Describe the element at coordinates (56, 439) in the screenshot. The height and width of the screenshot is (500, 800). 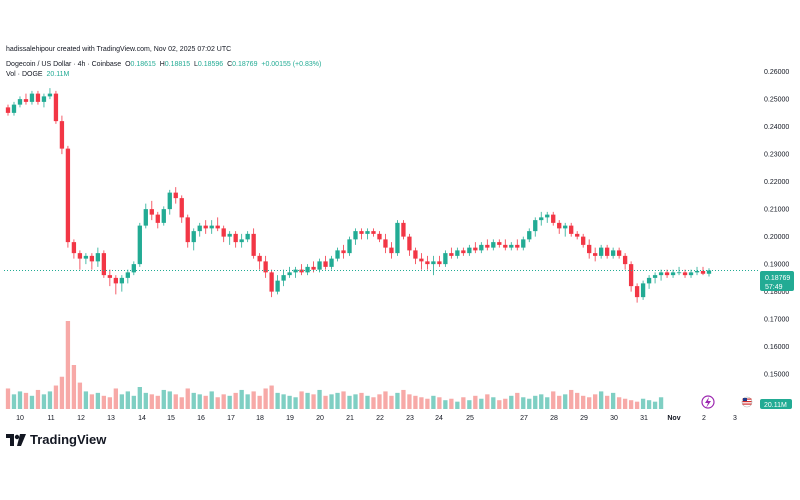
I see `tradingview-logo: TradingView` at that location.